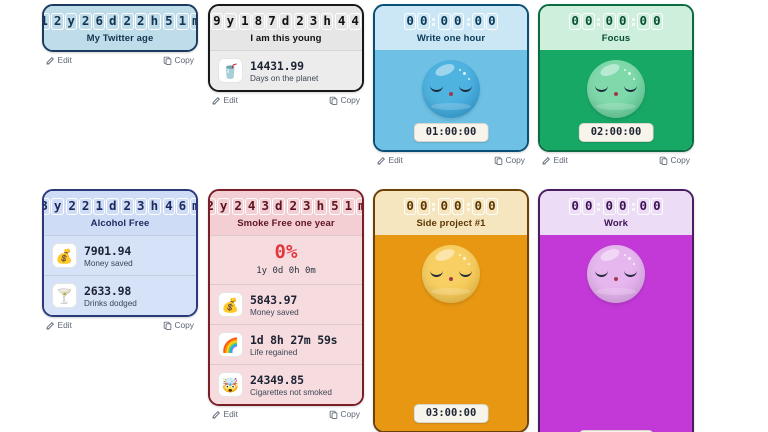 Image resolution: width=768 pixels, height=432 pixels. Describe the element at coordinates (286, 304) in the screenshot. I see `stat-row: 💰 5843.97 Money saved` at that location.